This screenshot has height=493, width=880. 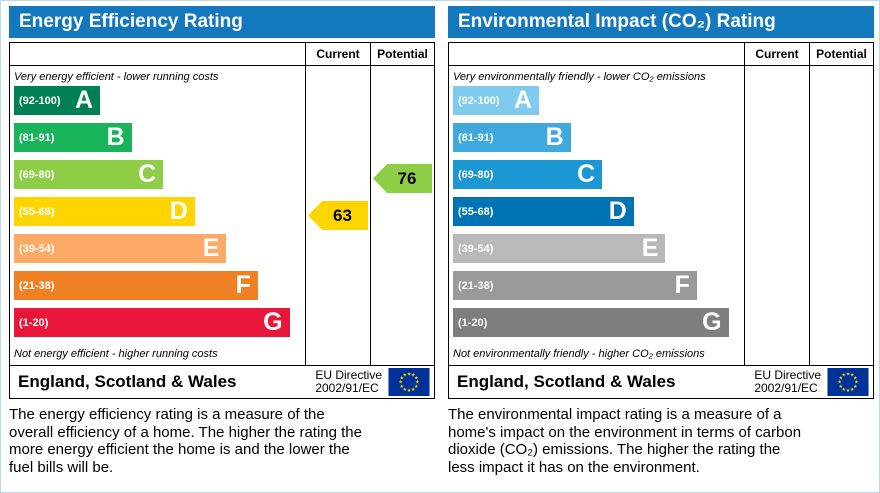 I want to click on energy-panel-header: Energy Efficiency Rating, so click(x=222, y=22).